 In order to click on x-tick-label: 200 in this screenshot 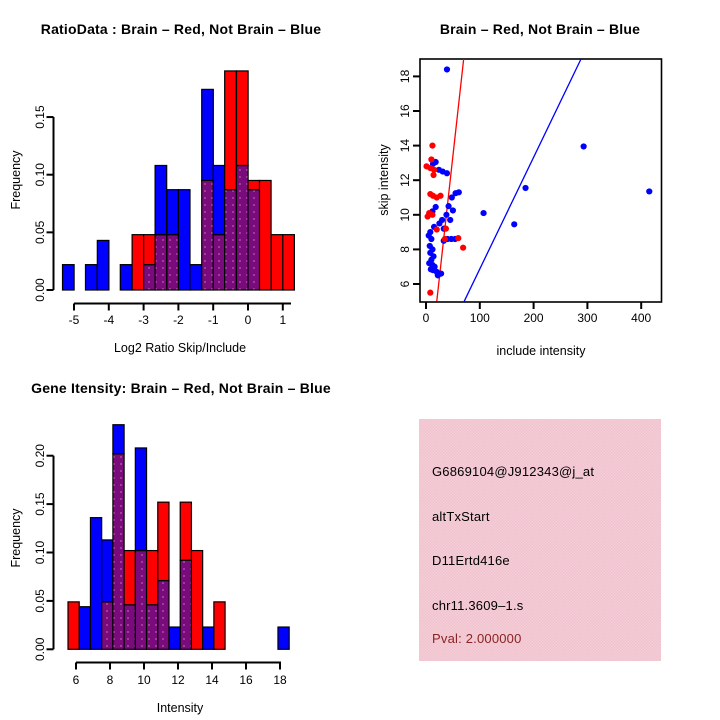, I will do `click(534, 318)`.